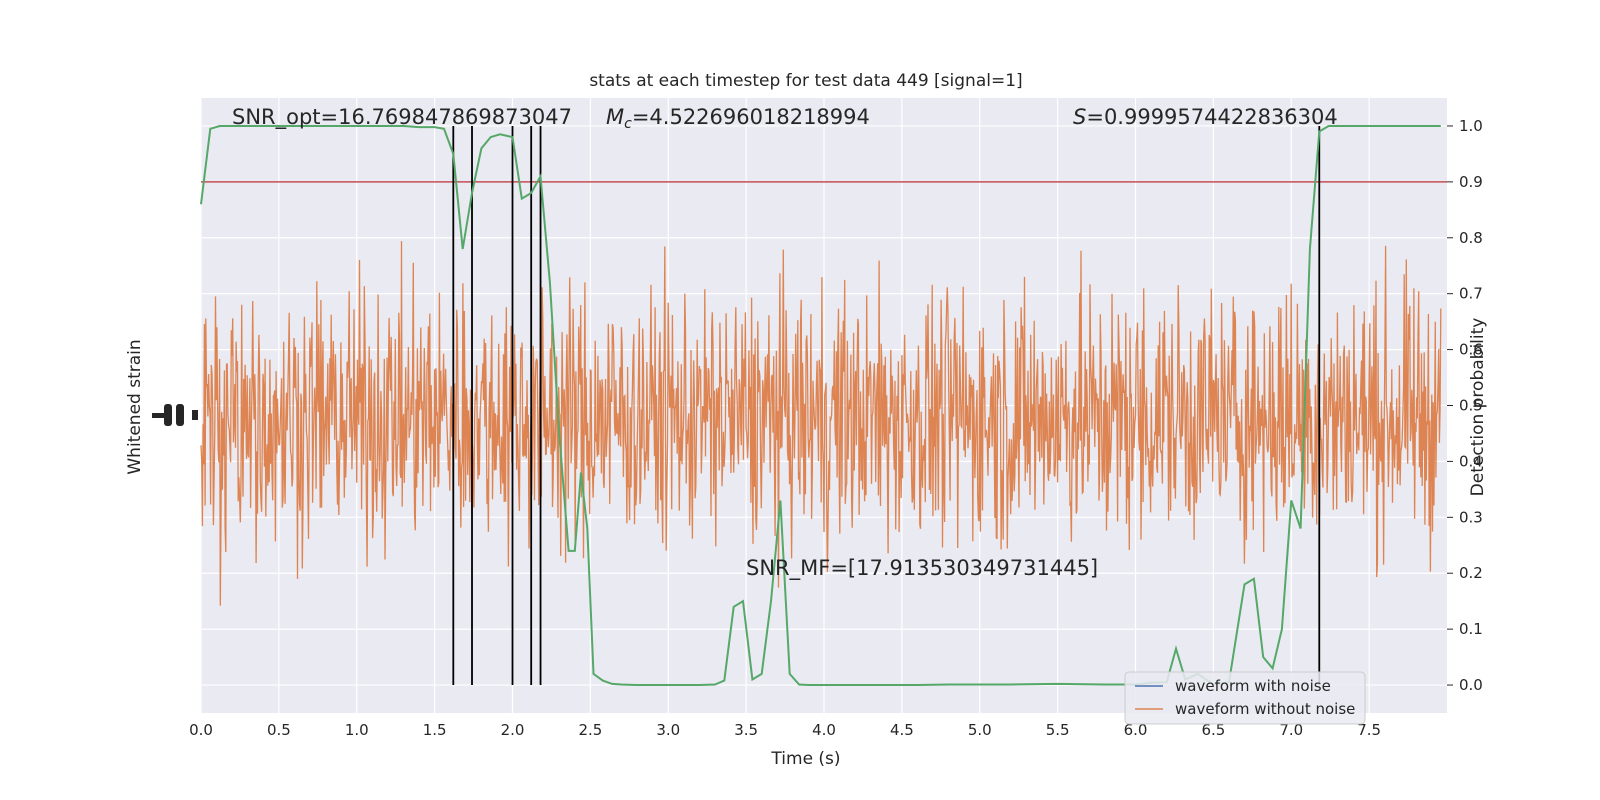 This screenshot has width=1600, height=800. Describe the element at coordinates (1058, 730) in the screenshot. I see `x-tick-label: 5.5` at that location.